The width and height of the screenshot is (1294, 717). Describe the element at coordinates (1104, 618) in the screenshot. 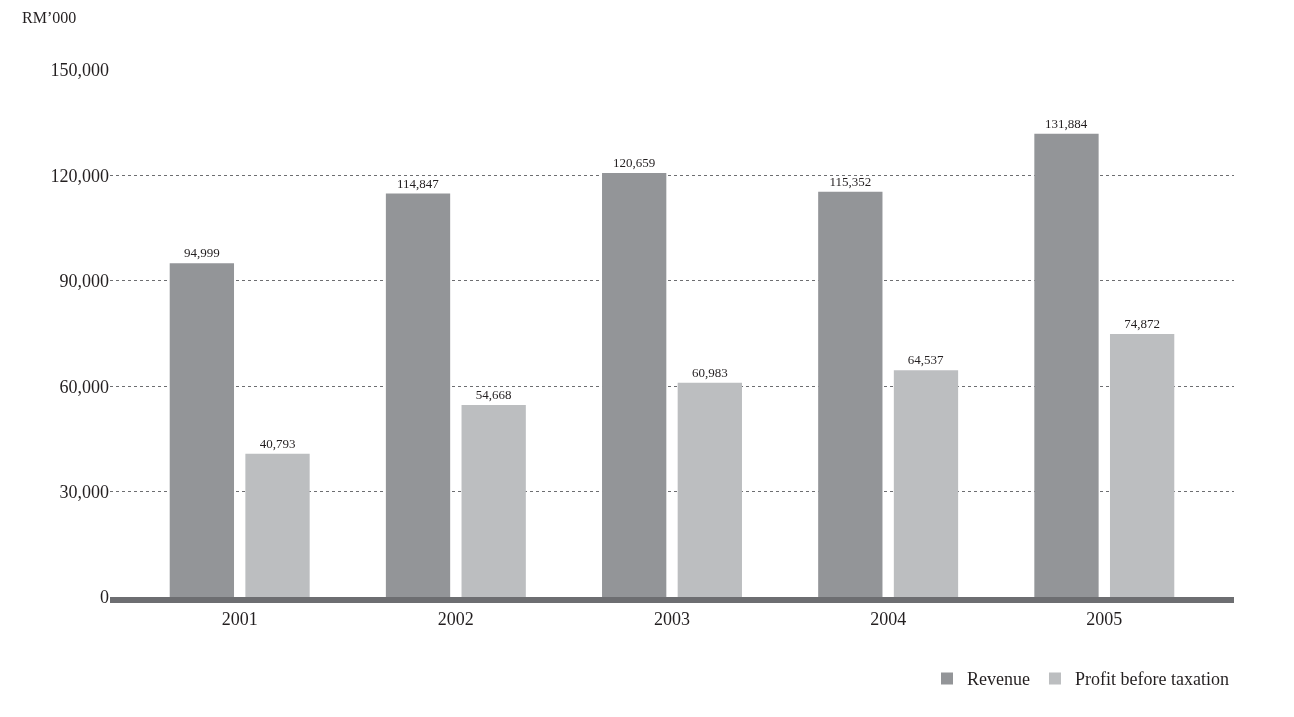

I see `x-tick-label: 2005` at that location.